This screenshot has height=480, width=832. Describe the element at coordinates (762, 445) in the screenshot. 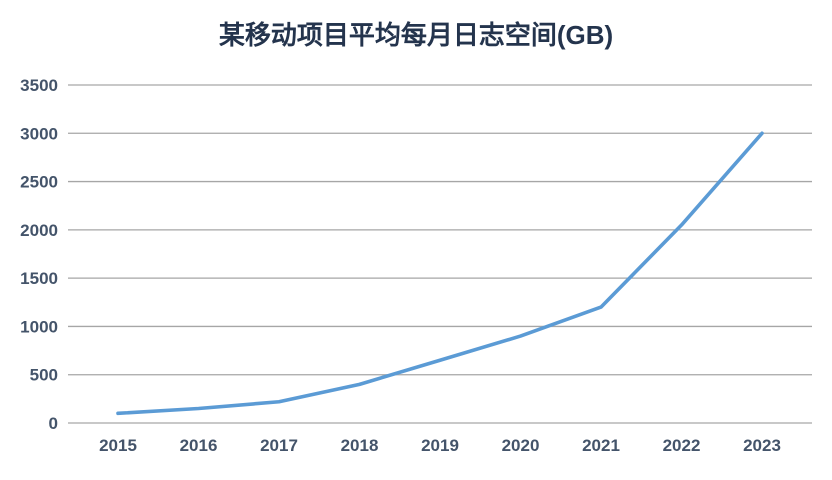

I see `x-axis-tick-label: 2023` at that location.